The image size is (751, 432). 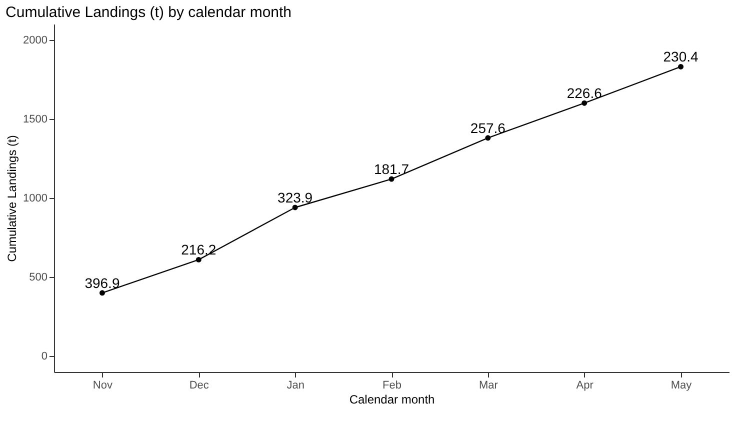 What do you see at coordinates (102, 282) in the screenshot?
I see `annotation: 396.9` at bounding box center [102, 282].